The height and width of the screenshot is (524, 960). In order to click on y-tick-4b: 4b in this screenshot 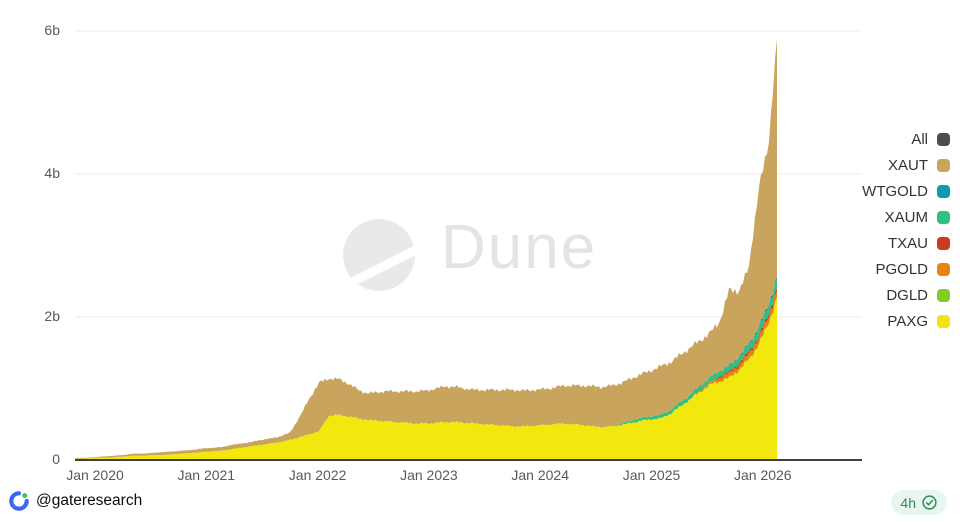, I will do `click(52, 173)`.